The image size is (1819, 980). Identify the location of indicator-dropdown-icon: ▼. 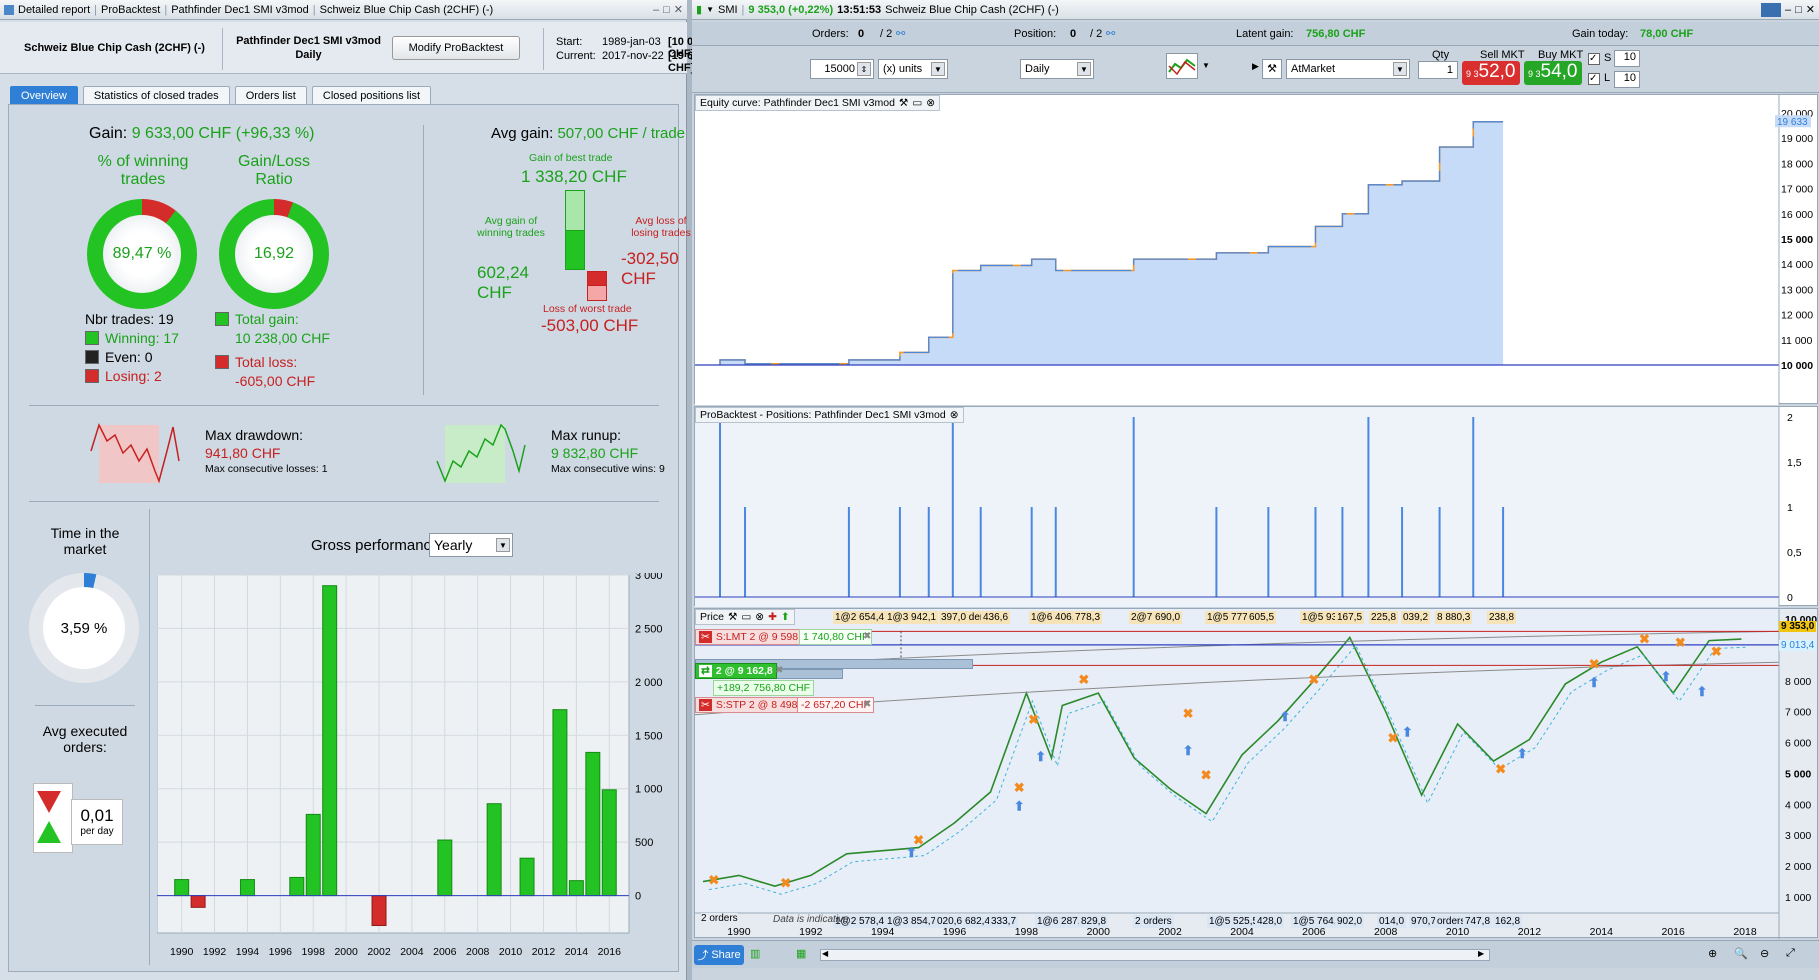
(1206, 65).